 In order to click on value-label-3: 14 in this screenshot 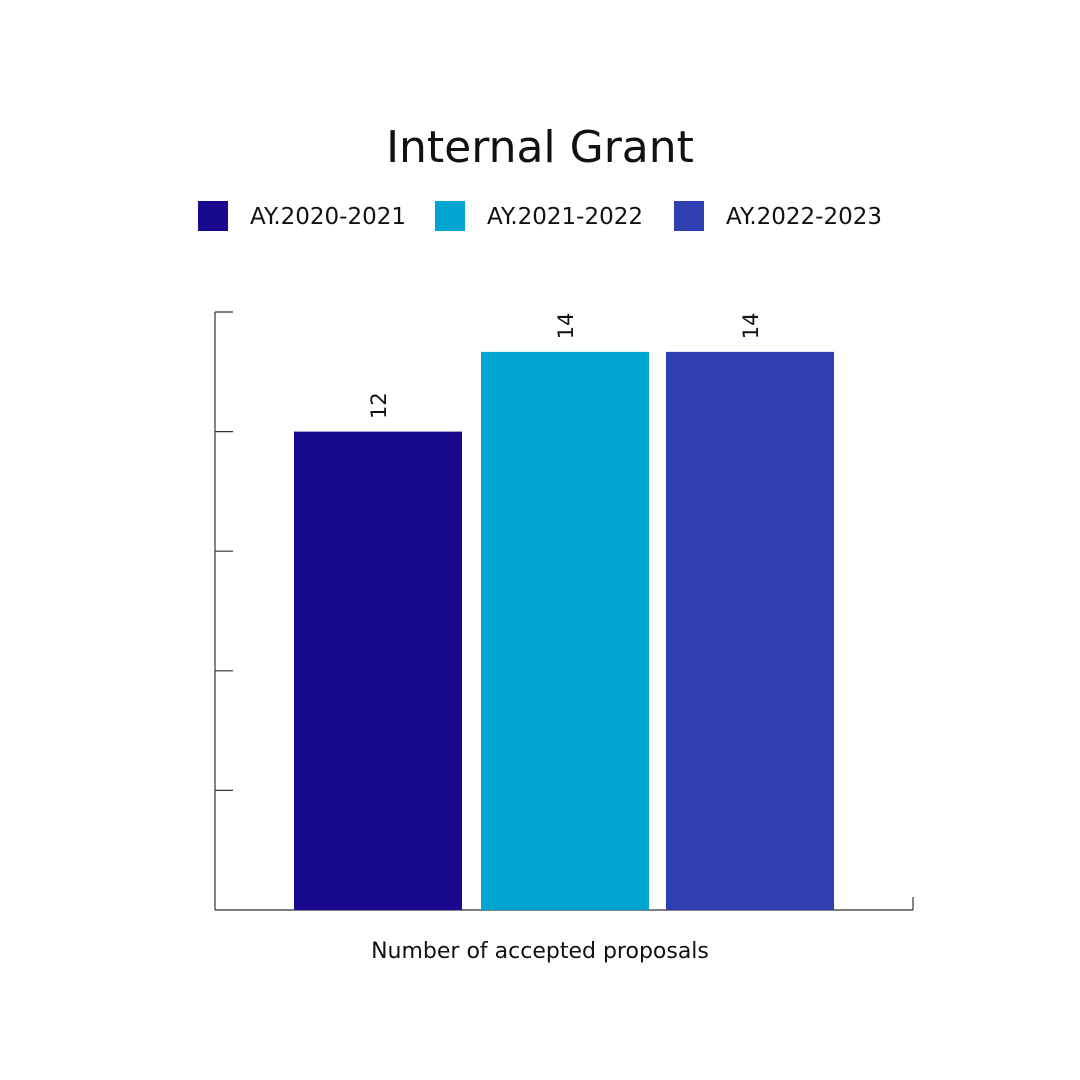, I will do `click(751, 325)`.